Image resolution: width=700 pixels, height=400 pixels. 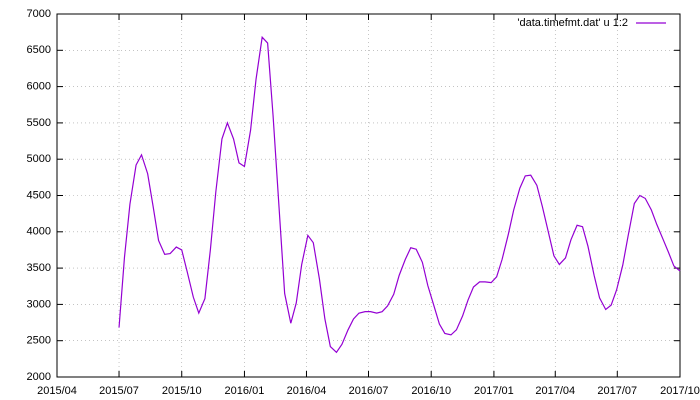 What do you see at coordinates (680, 391) in the screenshot?
I see `x-tick-label: 2017/10` at bounding box center [680, 391].